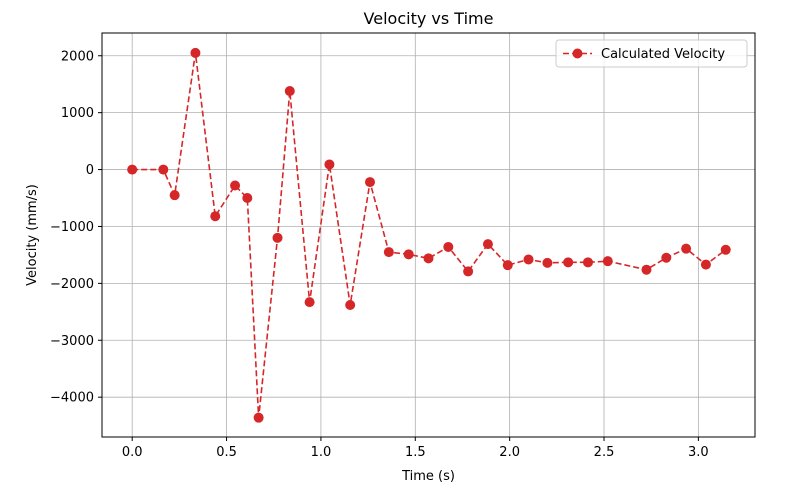 The image size is (802, 496). I want to click on x-tick-label: 0.0, so click(132, 452).